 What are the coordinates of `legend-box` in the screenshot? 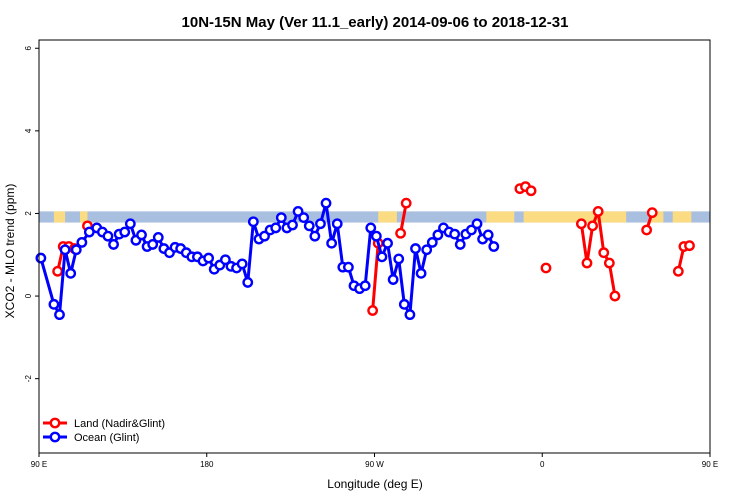 It's located at (115, 430).